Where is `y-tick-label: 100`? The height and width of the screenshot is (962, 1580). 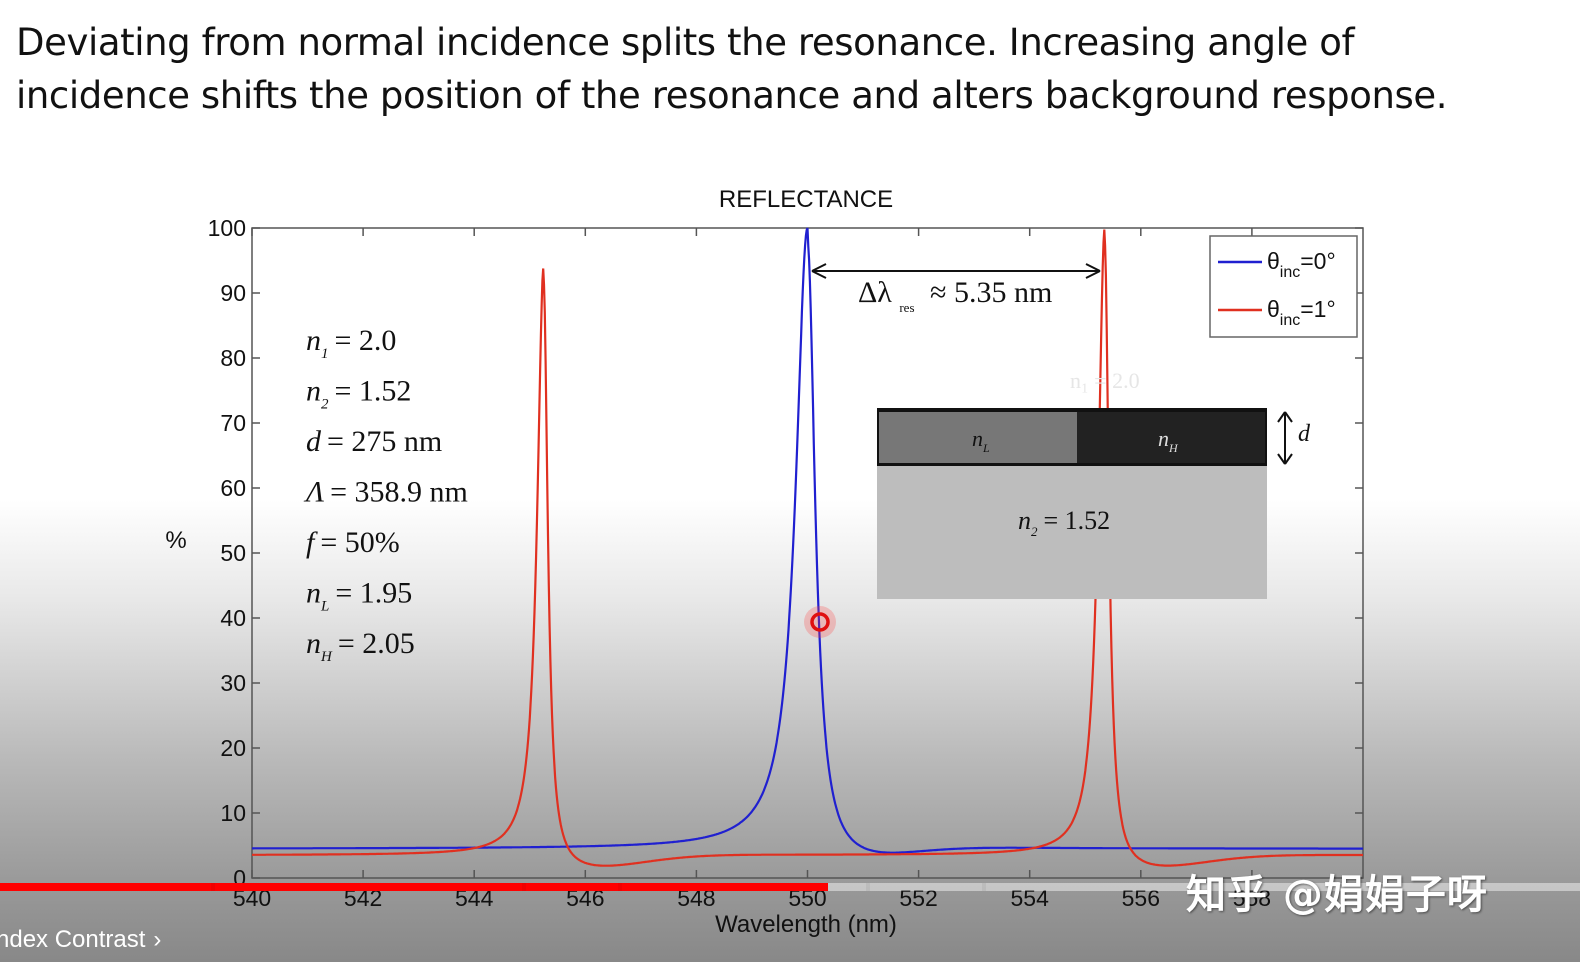
y-tick-label: 100 is located at coordinates (227, 228).